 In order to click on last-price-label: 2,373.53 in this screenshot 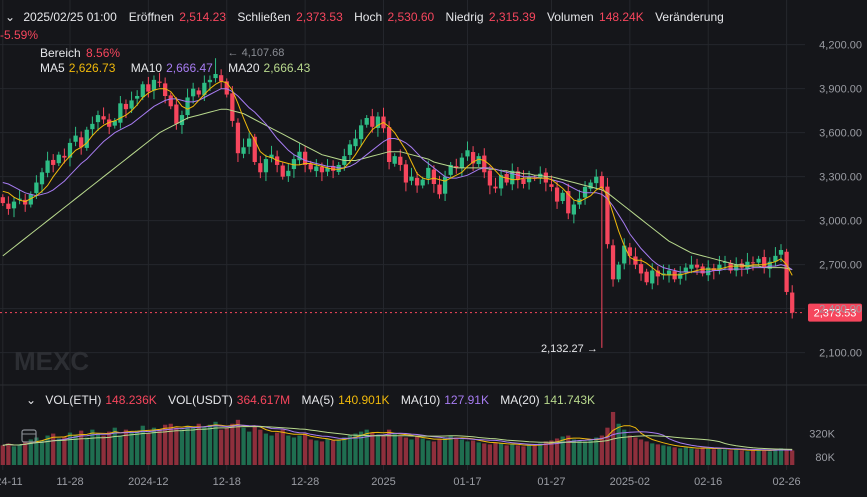, I will do `click(835, 314)`.